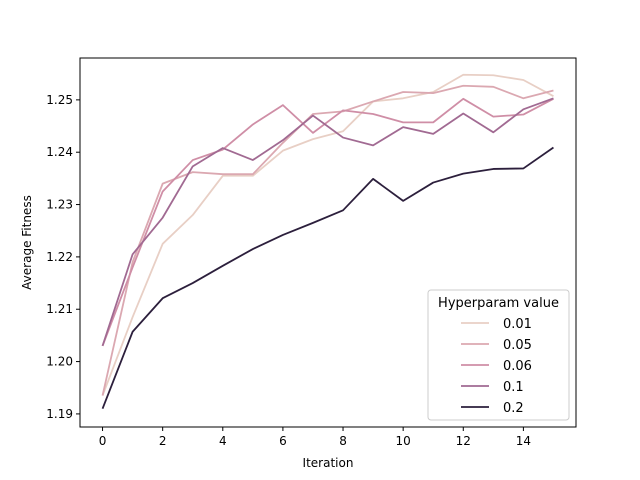 This screenshot has height=480, width=640. I want to click on x-tick-label: 0, so click(103, 441).